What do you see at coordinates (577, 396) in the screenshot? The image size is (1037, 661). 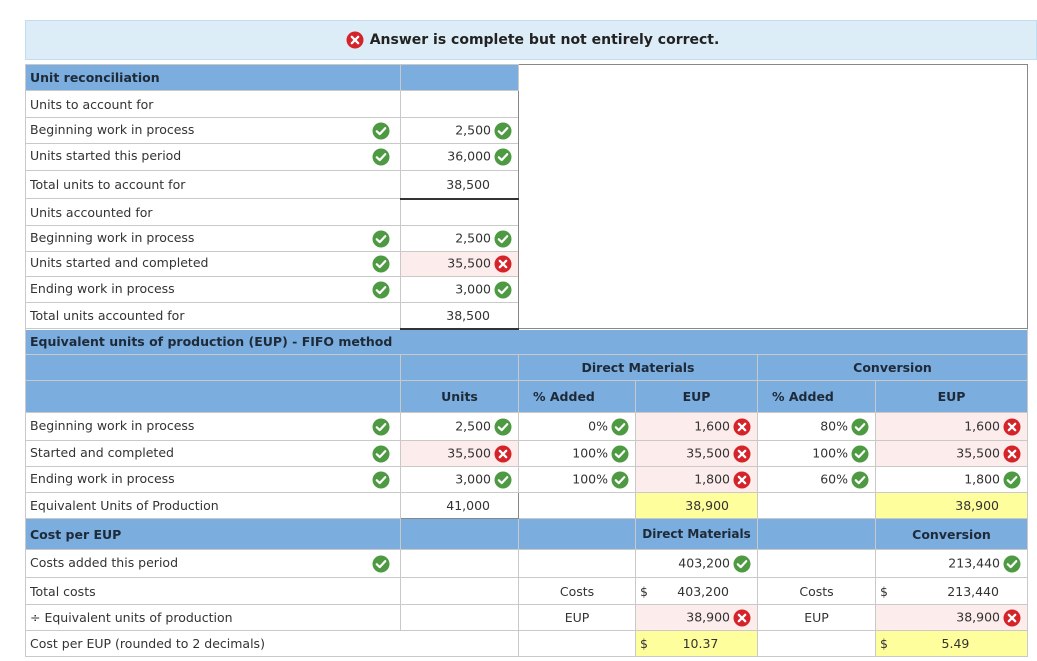 I see `column-header: % Added` at bounding box center [577, 396].